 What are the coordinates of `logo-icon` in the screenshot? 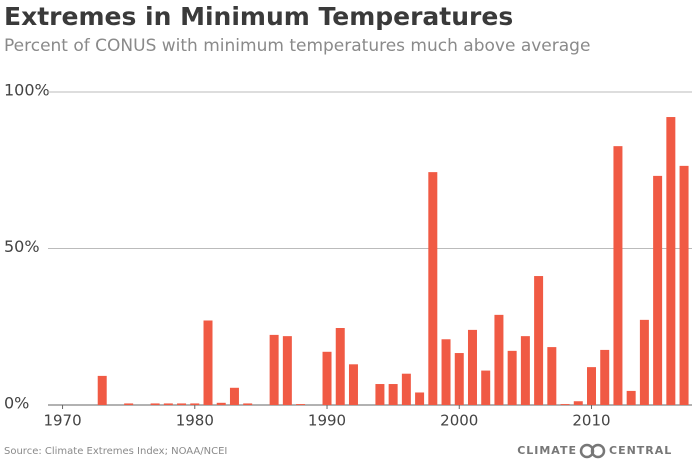 It's located at (598, 451).